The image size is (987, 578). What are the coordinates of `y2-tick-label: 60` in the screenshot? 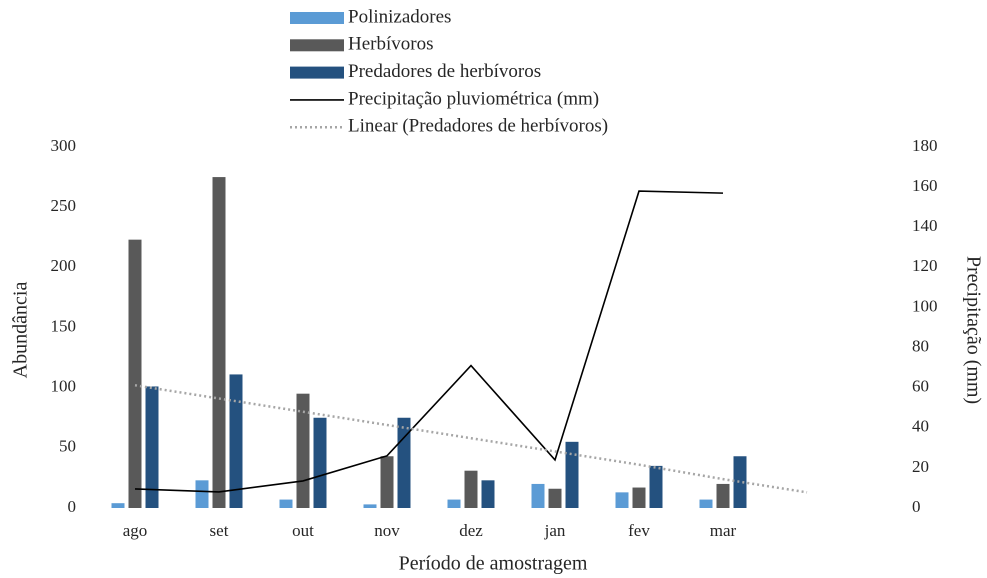 It's located at (920, 386).